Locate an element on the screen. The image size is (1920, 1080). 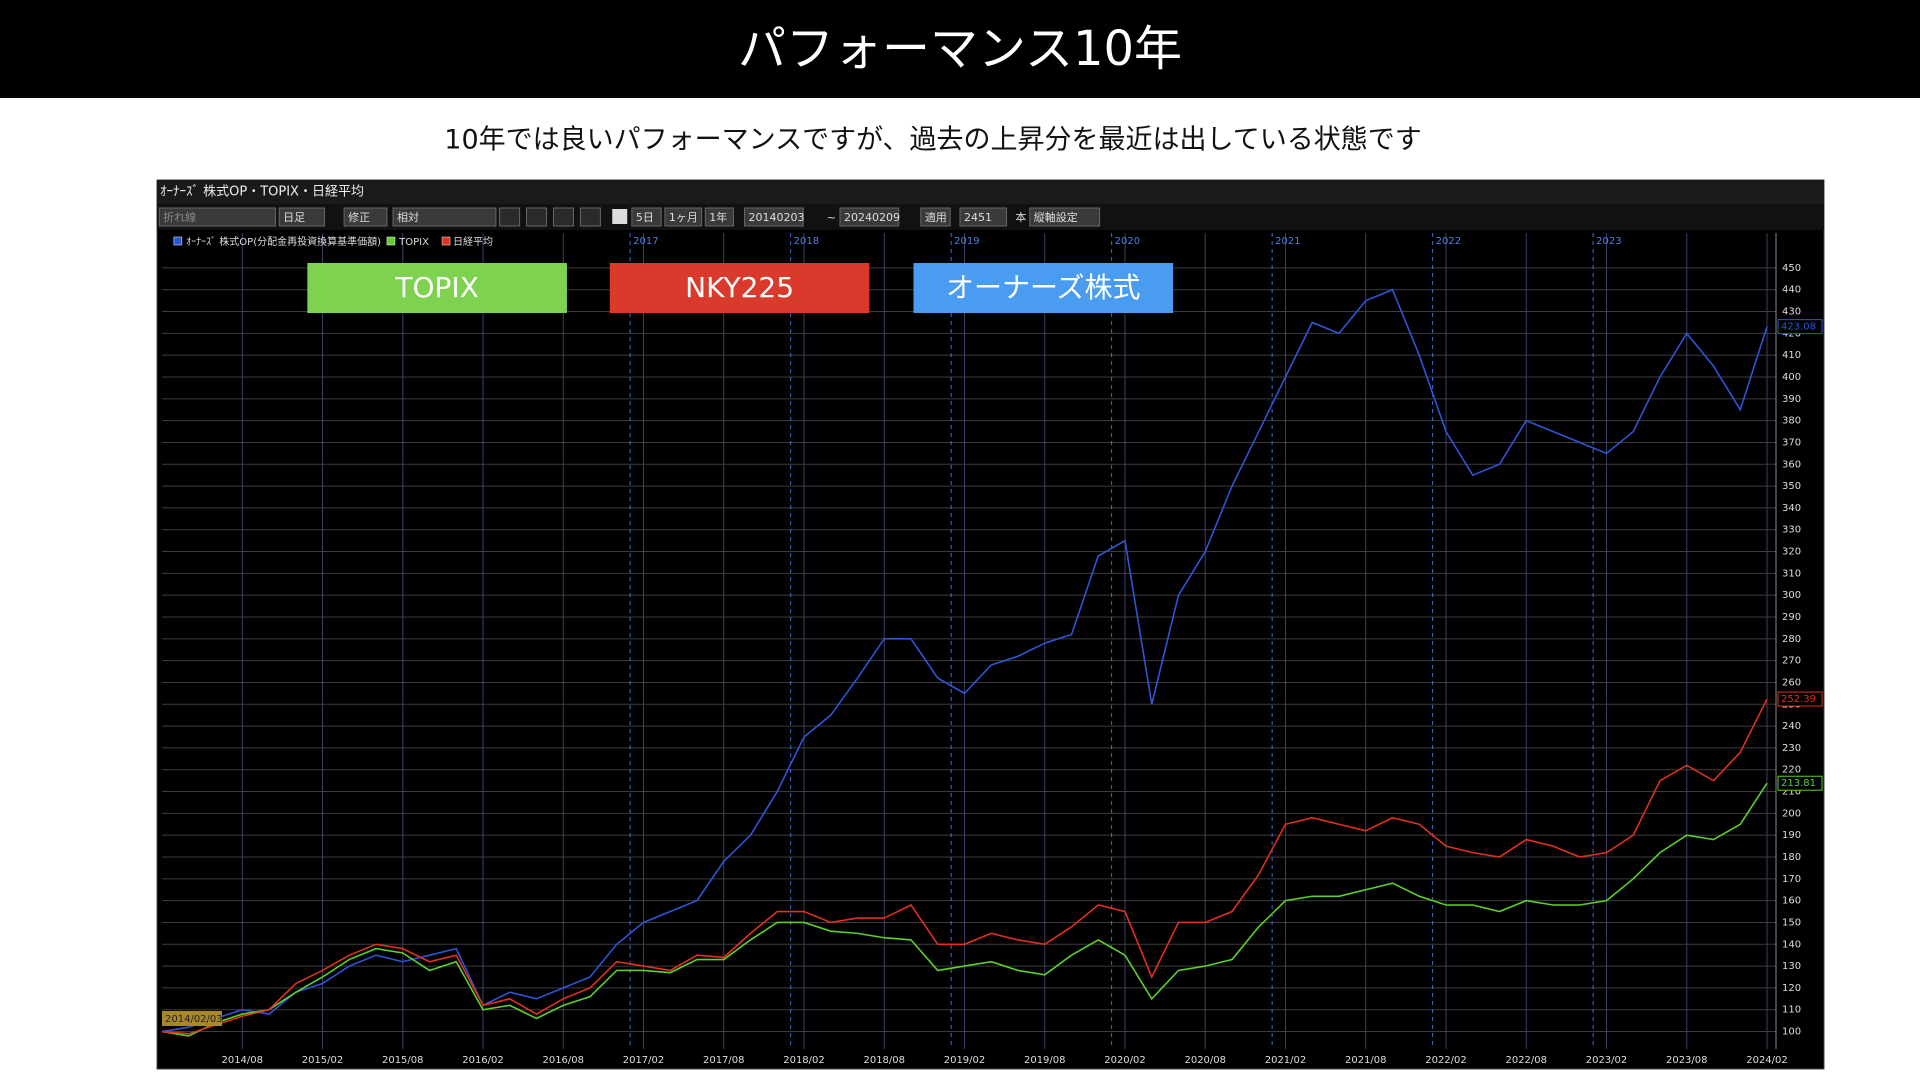
y-tick-label: 450 is located at coordinates (1791, 268).